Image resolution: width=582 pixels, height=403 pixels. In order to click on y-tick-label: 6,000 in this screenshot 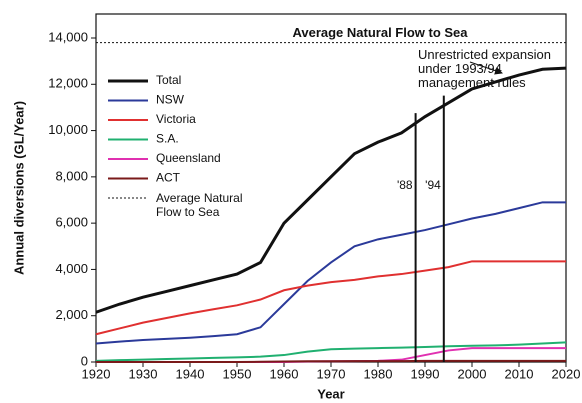, I will do `click(71, 222)`.